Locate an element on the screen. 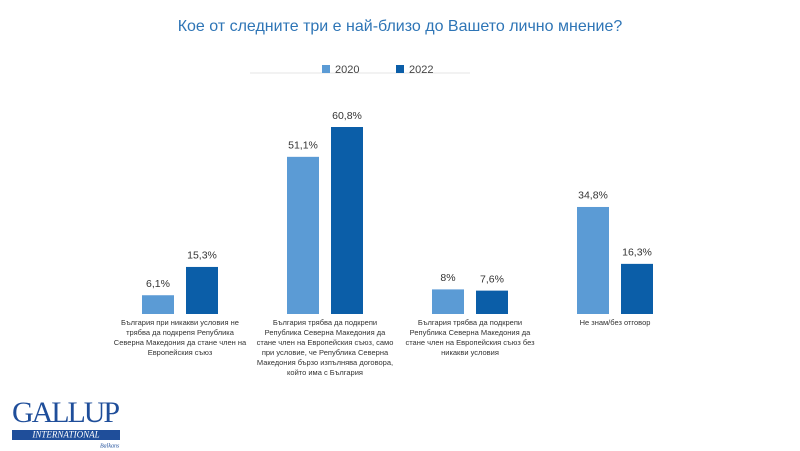 The width and height of the screenshot is (800, 451). category-label: Не знам/без отговор is located at coordinates (615, 322).